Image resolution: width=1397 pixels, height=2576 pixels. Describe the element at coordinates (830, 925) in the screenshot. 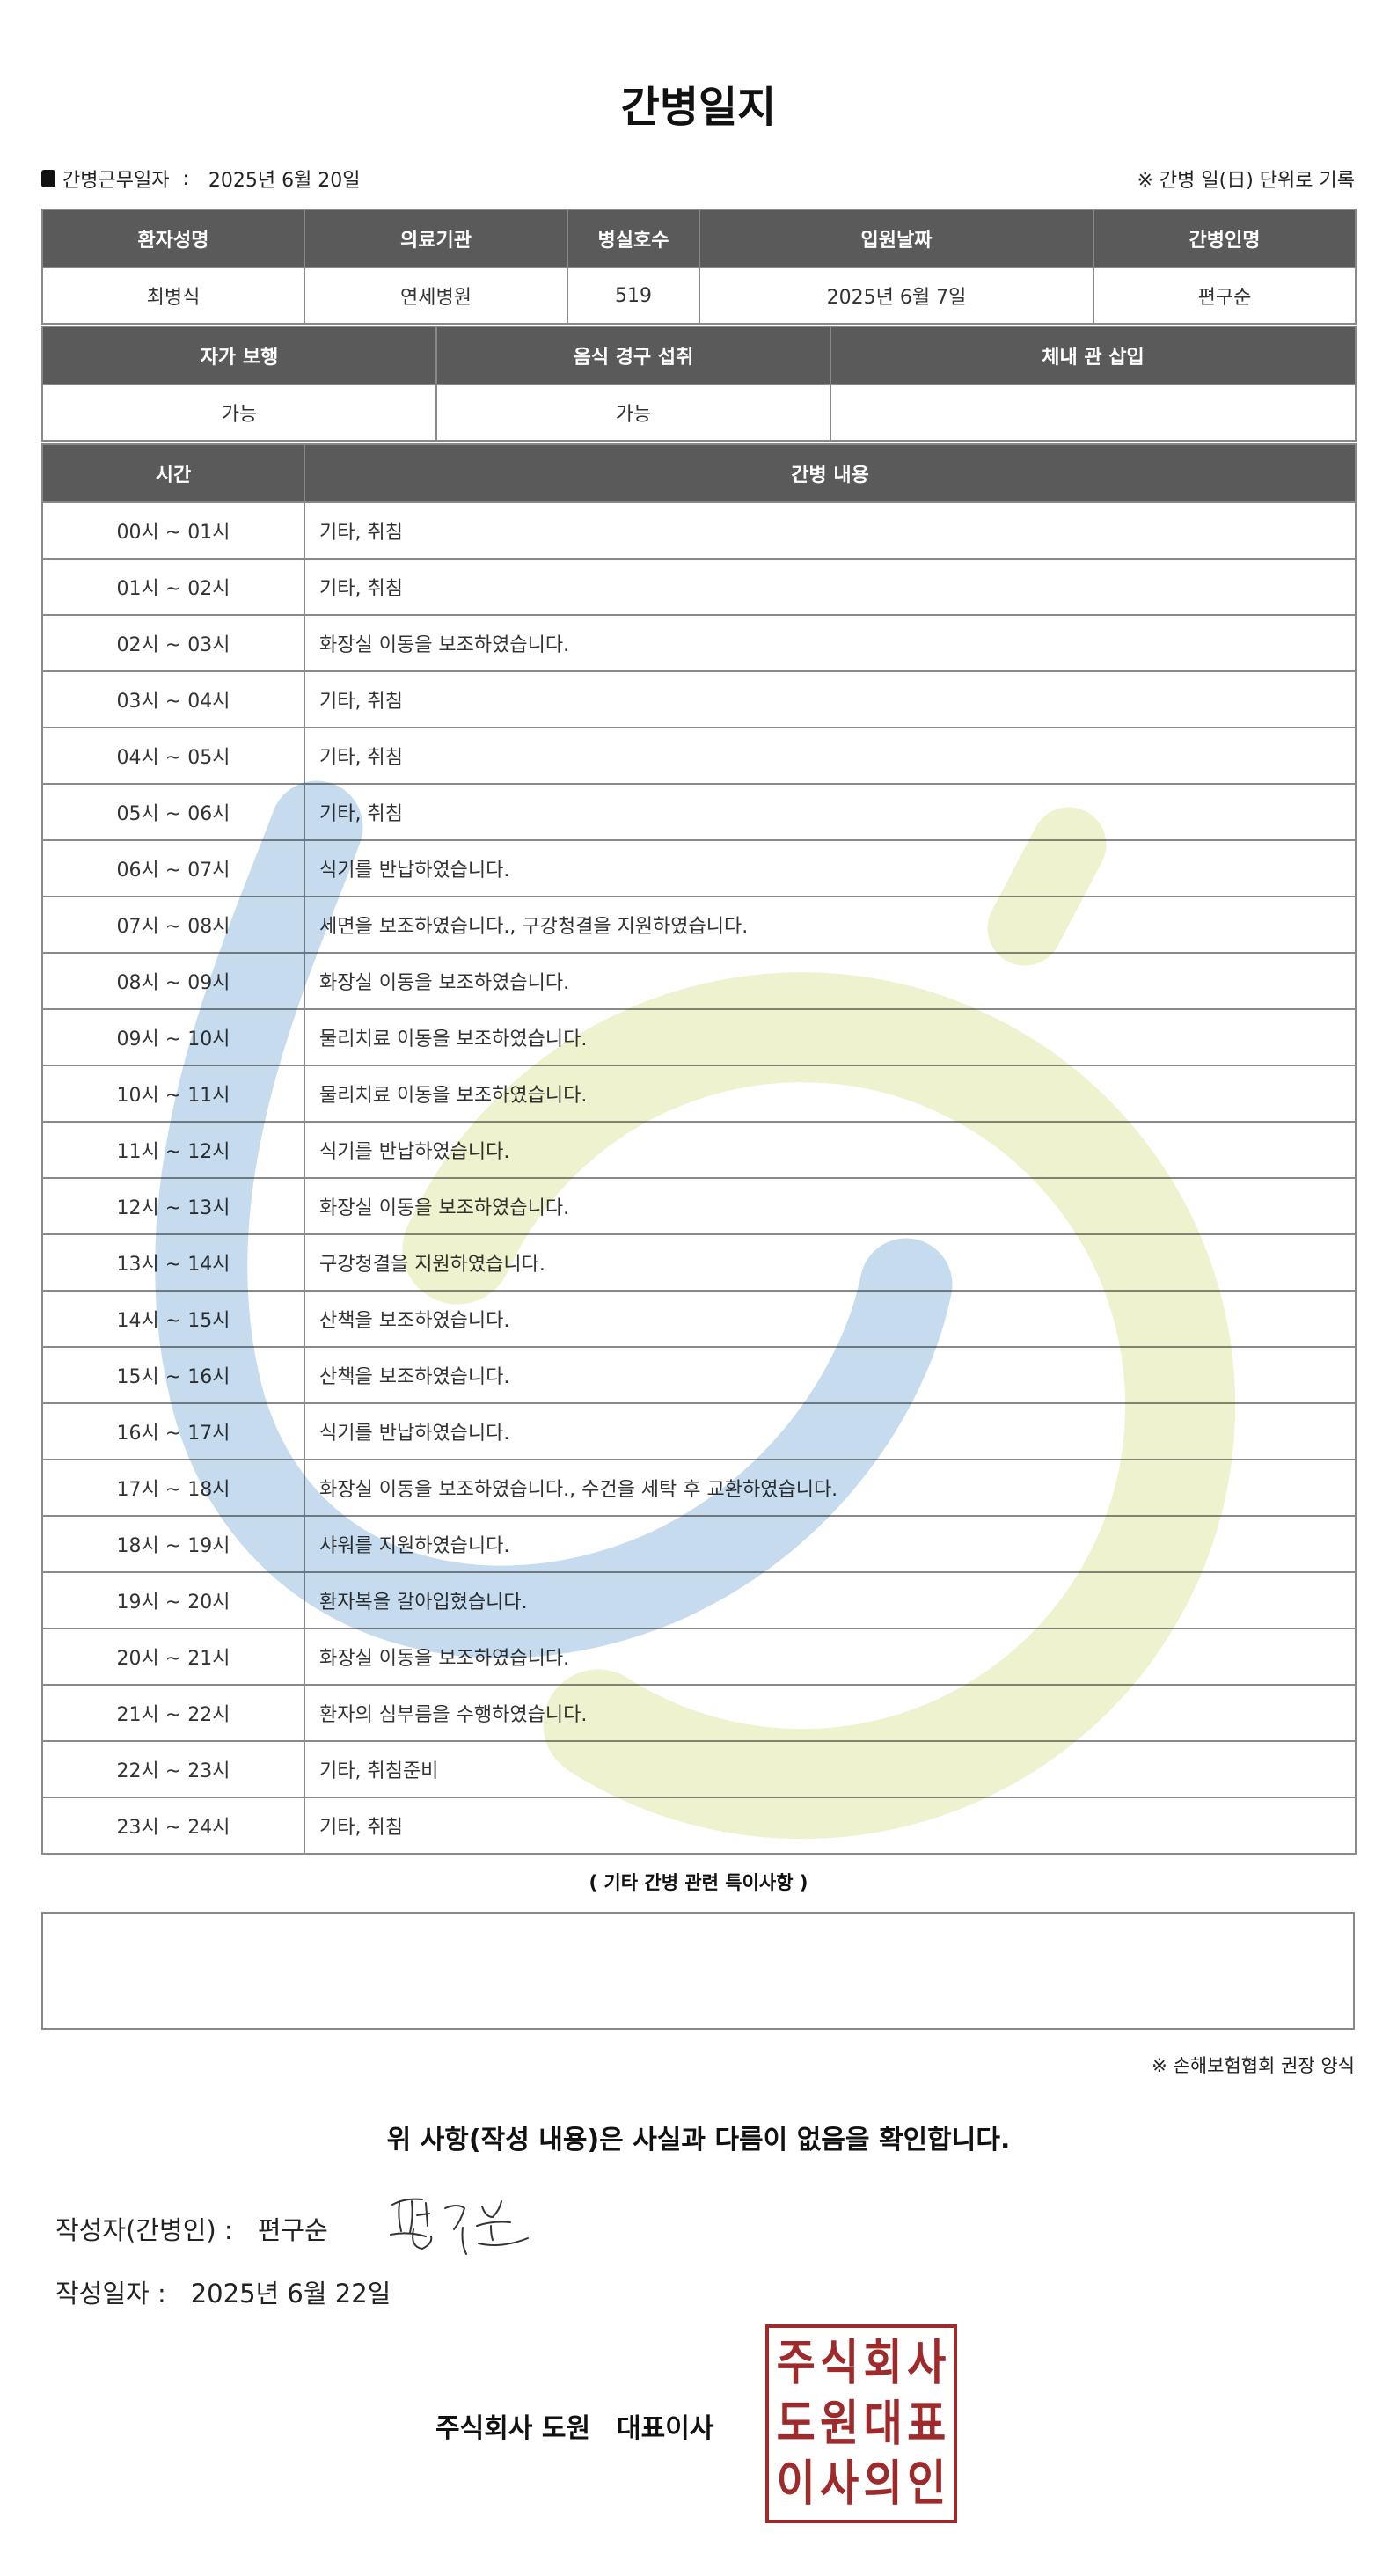

I see `log-content: 세면을 보조하였습니다., 구강청결을 지원하였습니다.` at that location.